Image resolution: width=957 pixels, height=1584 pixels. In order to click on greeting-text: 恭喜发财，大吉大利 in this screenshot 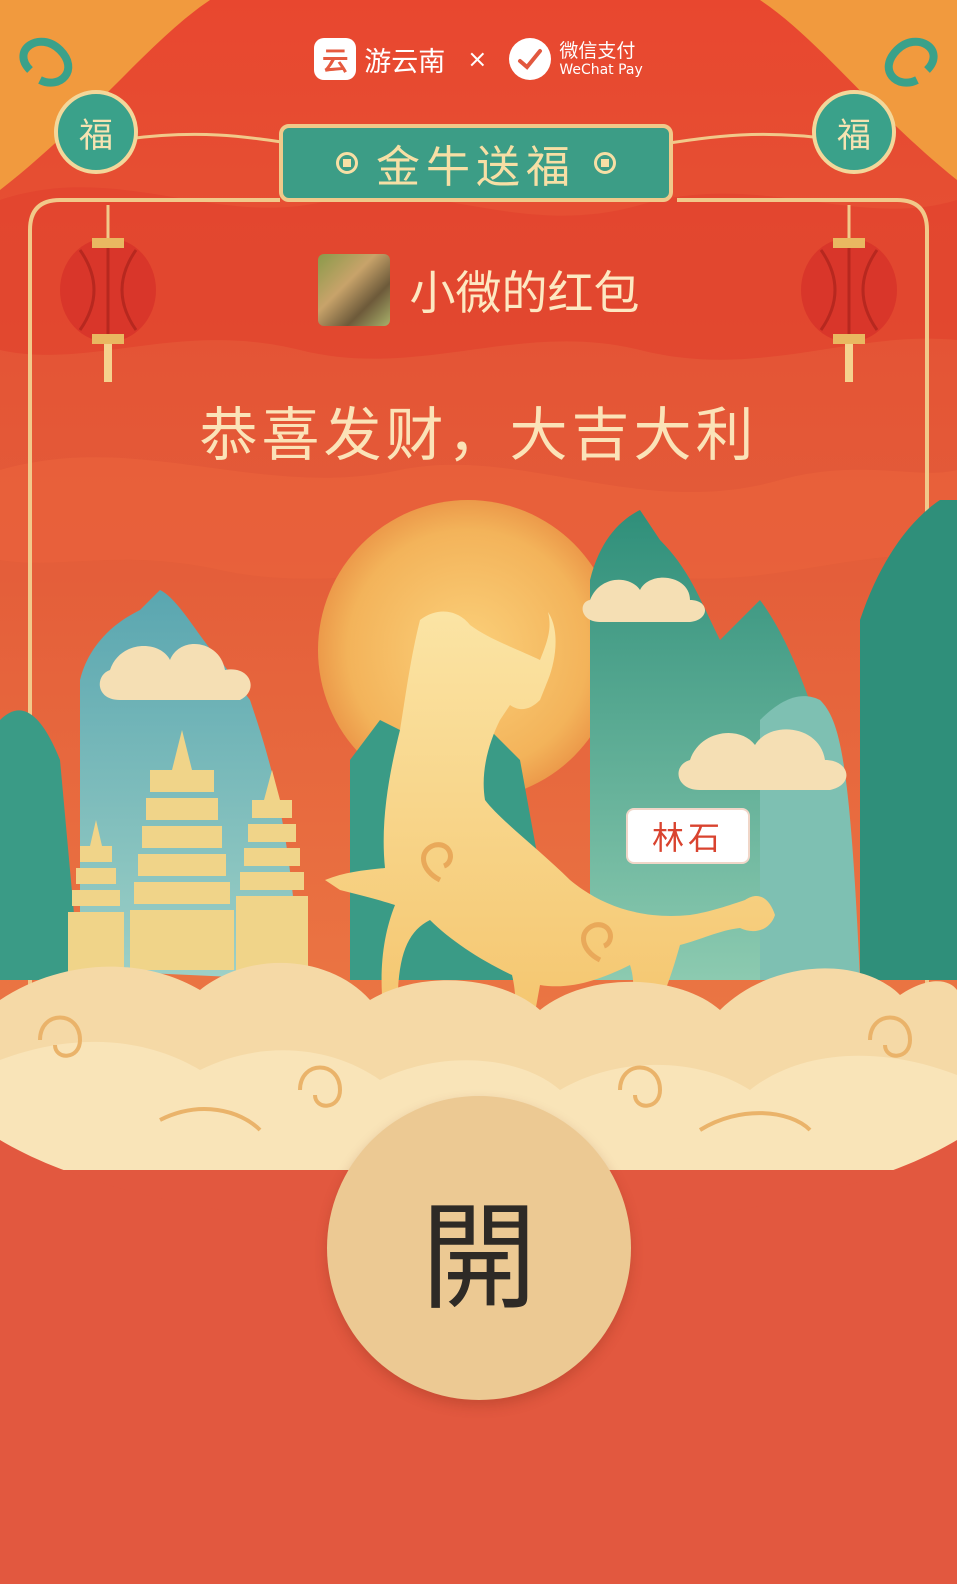, I will do `click(478, 435)`.